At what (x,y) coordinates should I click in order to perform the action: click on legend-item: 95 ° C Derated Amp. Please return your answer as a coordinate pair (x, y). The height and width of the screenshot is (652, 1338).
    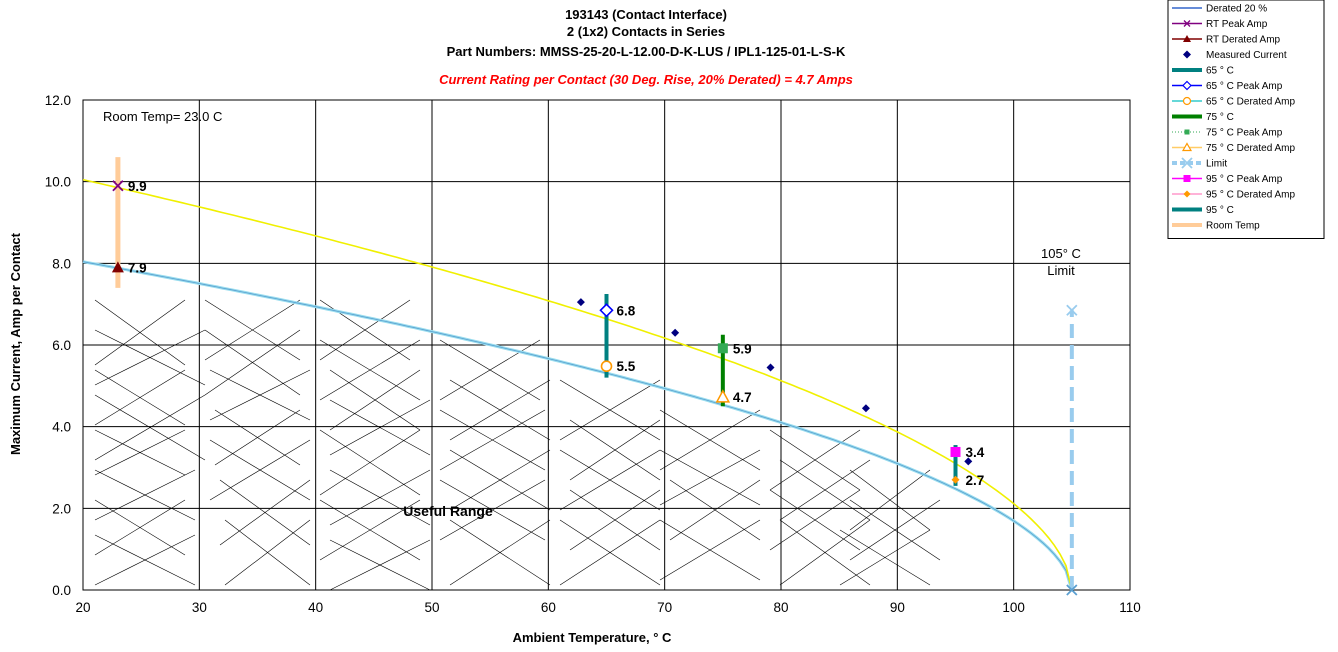
    Looking at the image, I should click on (1233, 195).